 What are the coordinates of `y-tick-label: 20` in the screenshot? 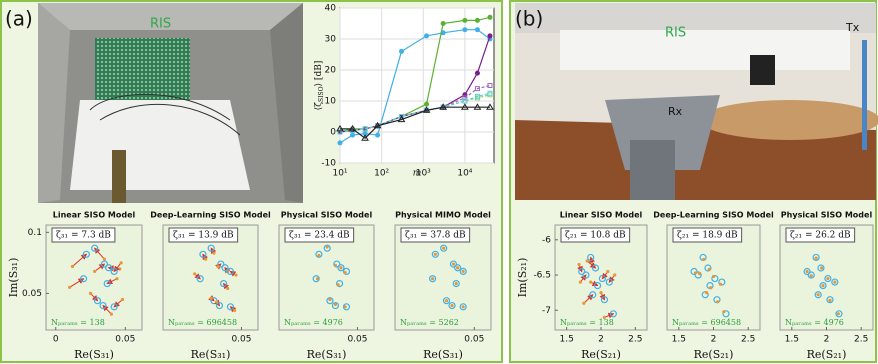 It's located at (331, 71).